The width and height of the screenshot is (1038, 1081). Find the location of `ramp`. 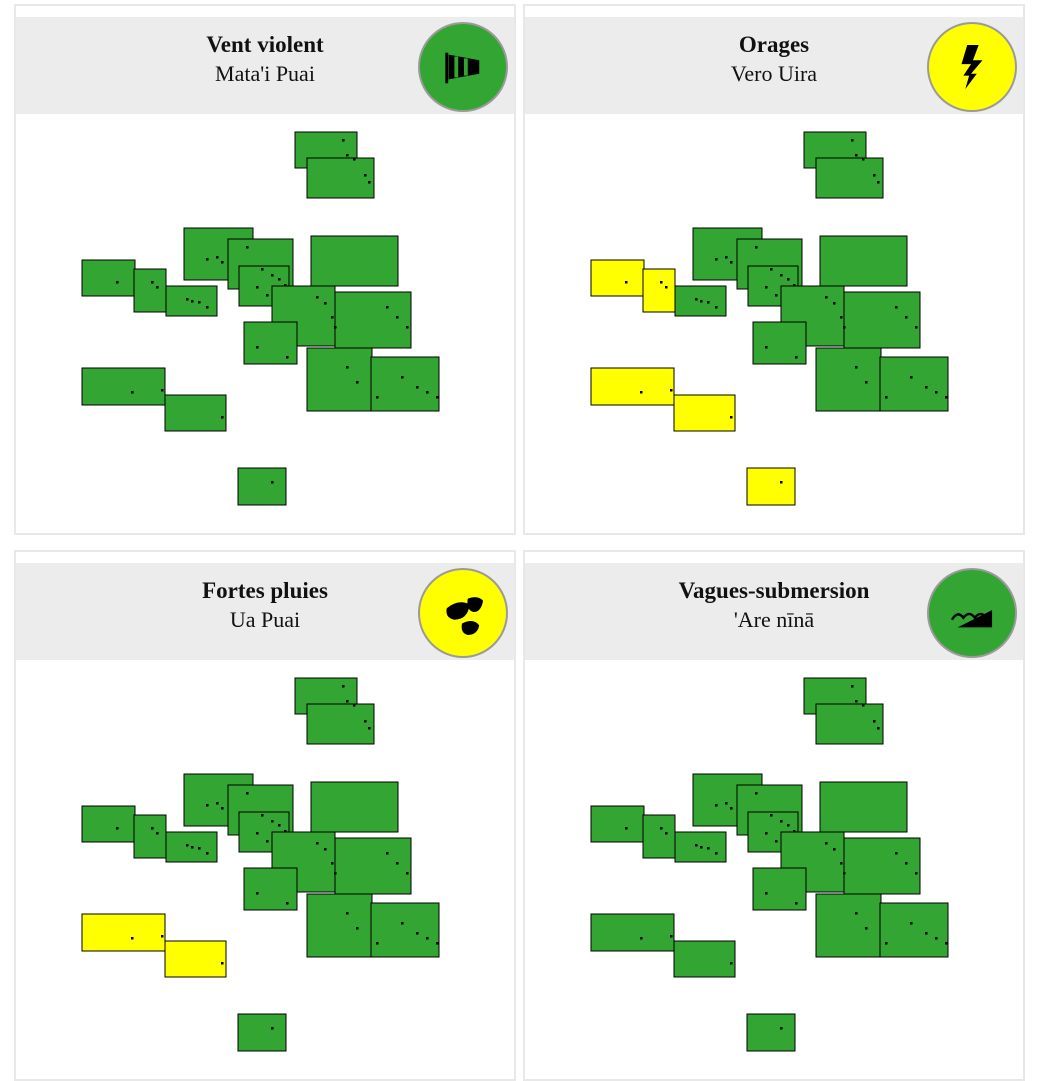

ramp is located at coordinates (975, 619).